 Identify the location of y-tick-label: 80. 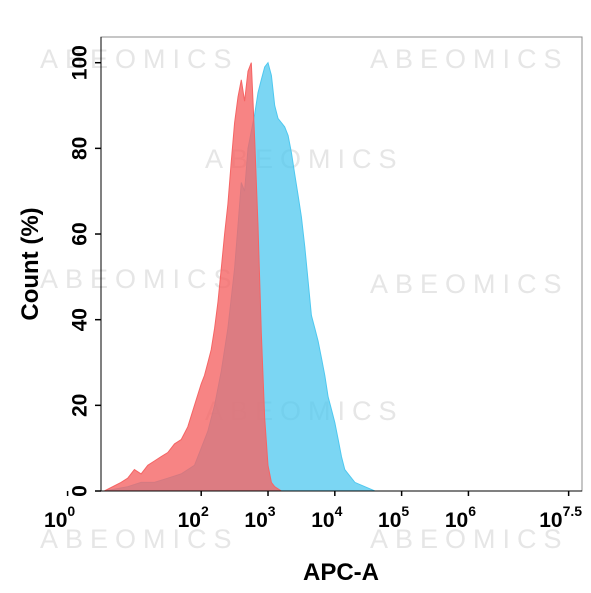
(80, 148).